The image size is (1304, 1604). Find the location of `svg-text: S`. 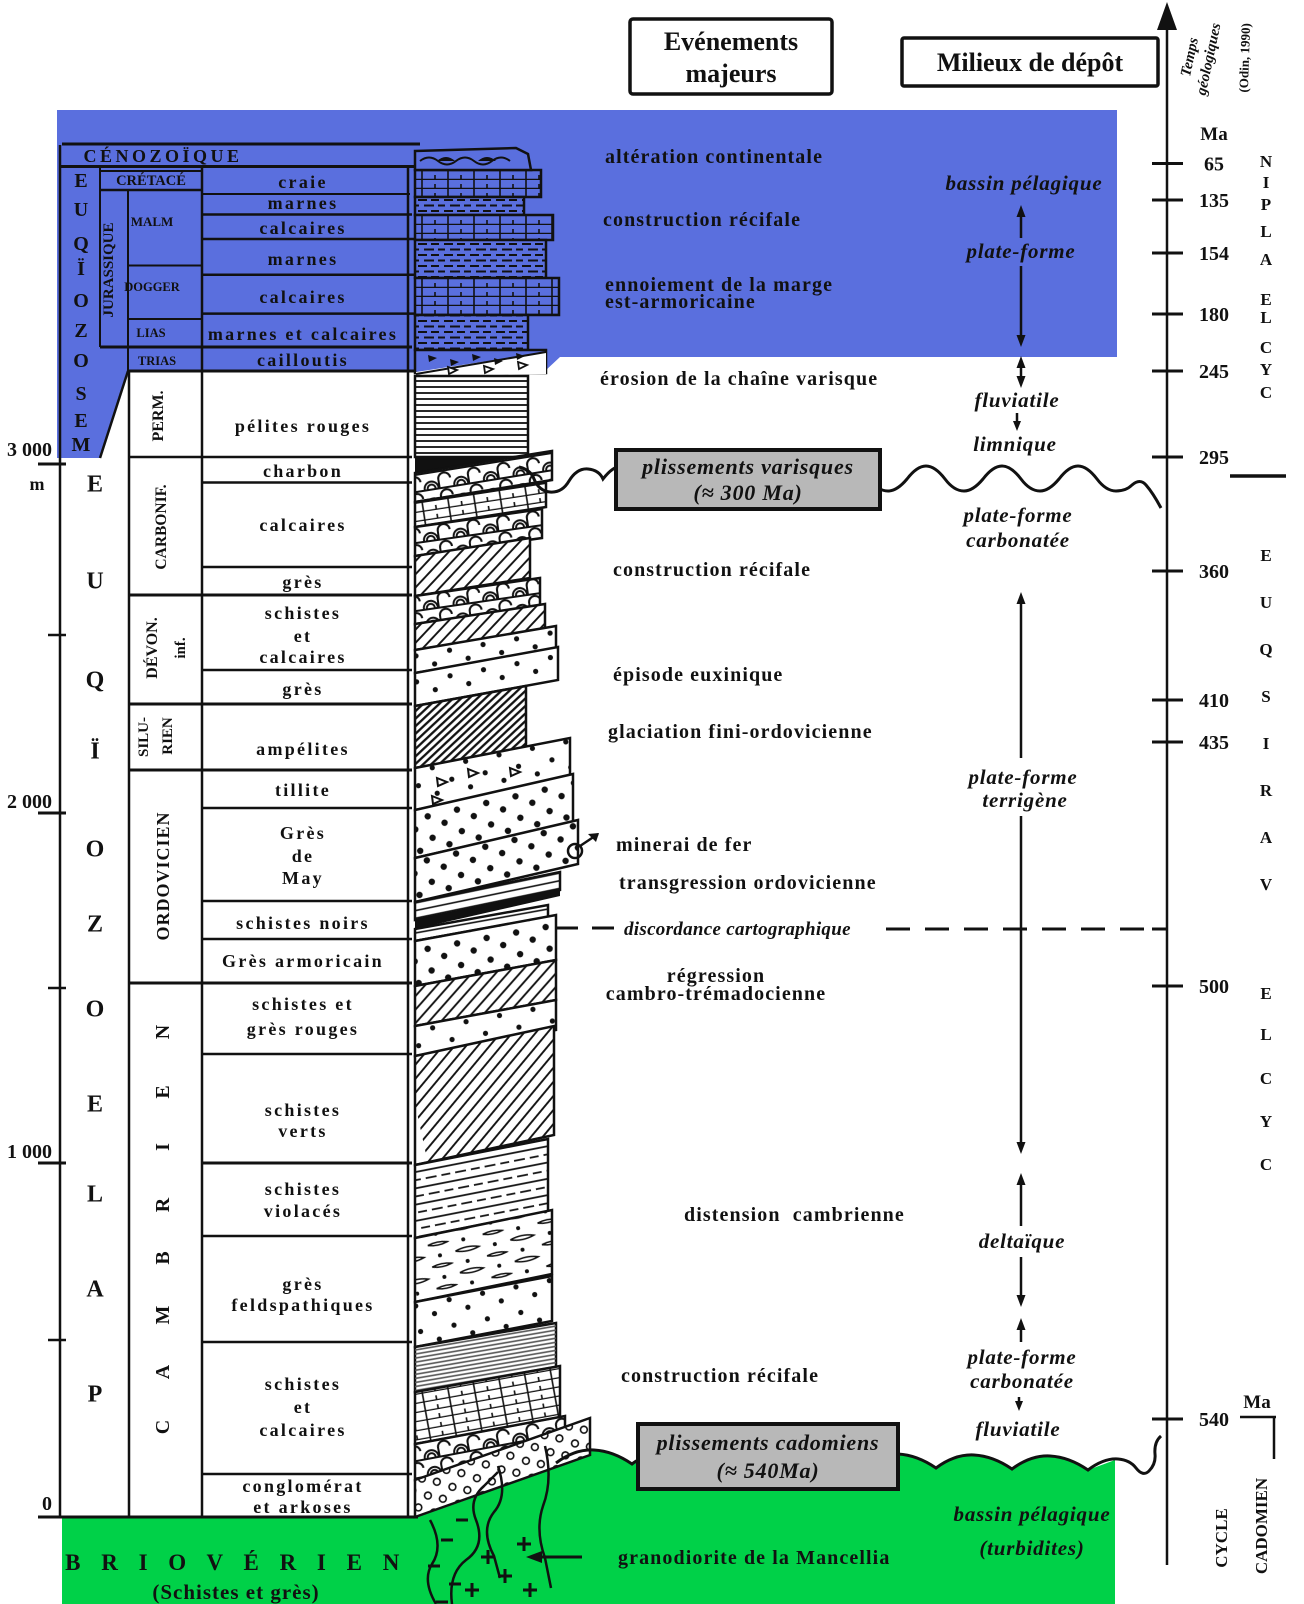

svg-text: S is located at coordinates (1265, 696).